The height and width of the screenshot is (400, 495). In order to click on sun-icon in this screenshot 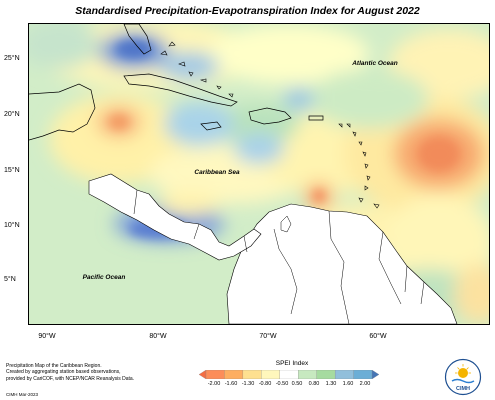, I will do `click(463, 373)`.